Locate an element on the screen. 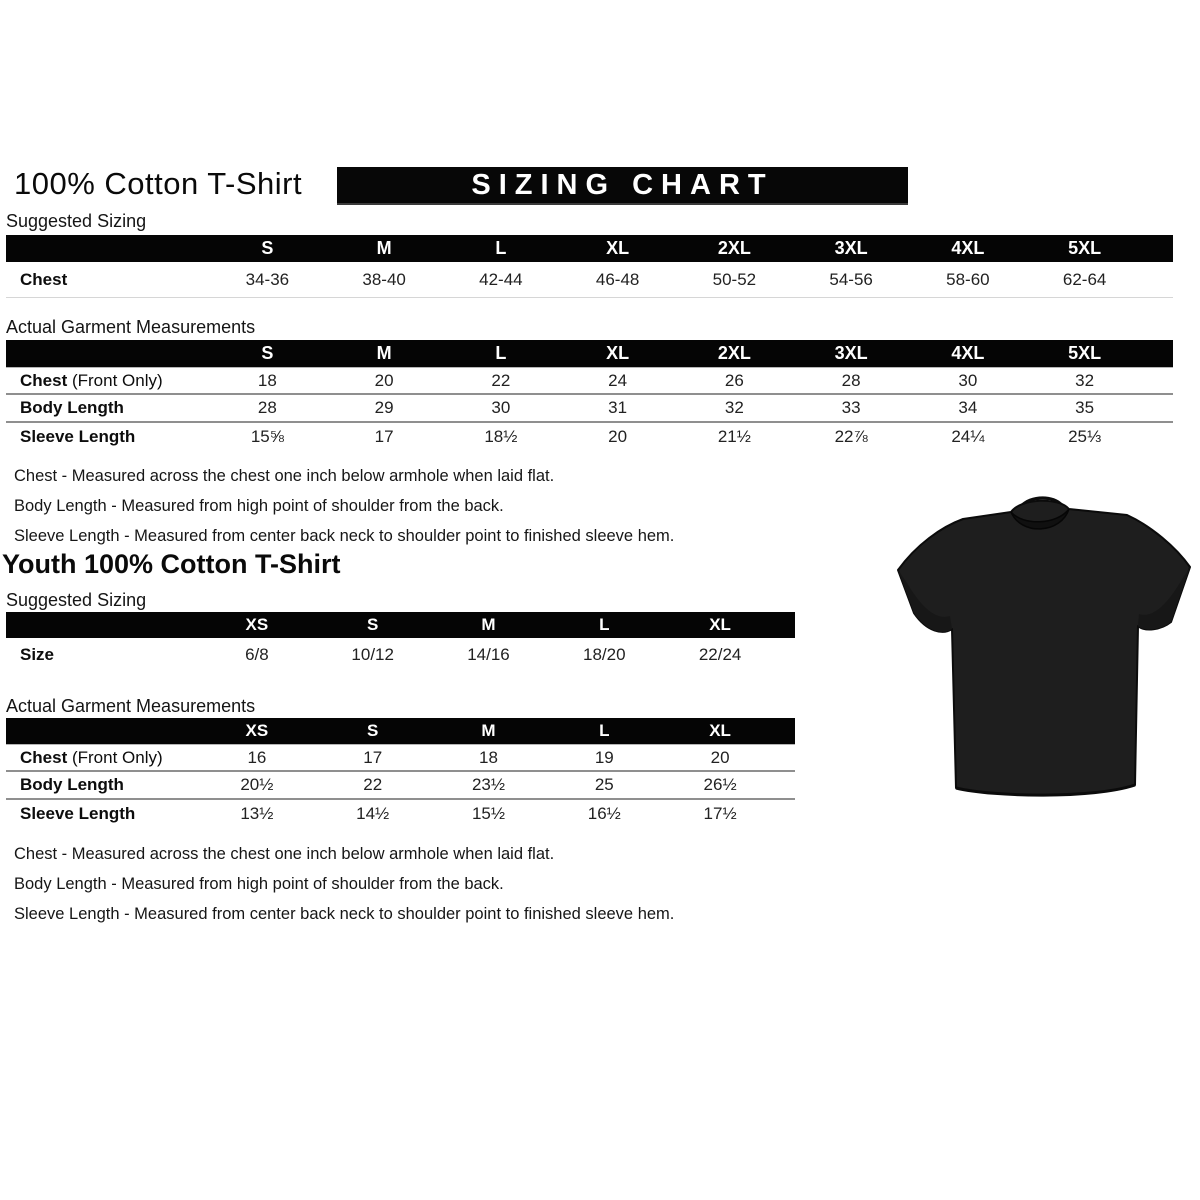  row-label: Size is located at coordinates (37, 654).